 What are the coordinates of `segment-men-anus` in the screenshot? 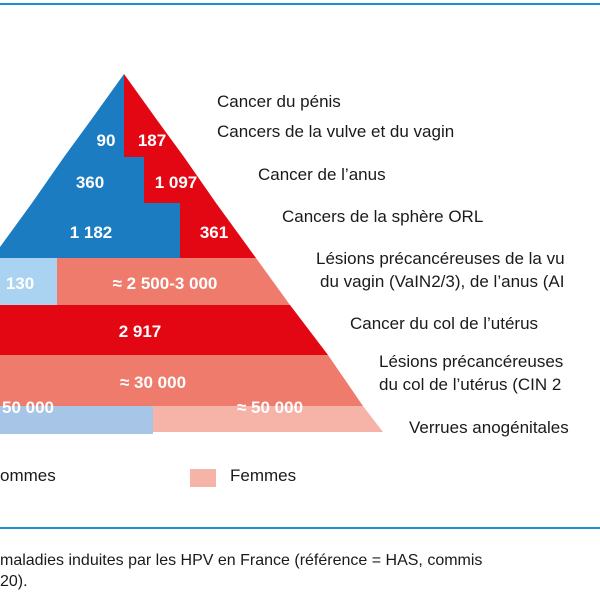 It's located at (88, 180).